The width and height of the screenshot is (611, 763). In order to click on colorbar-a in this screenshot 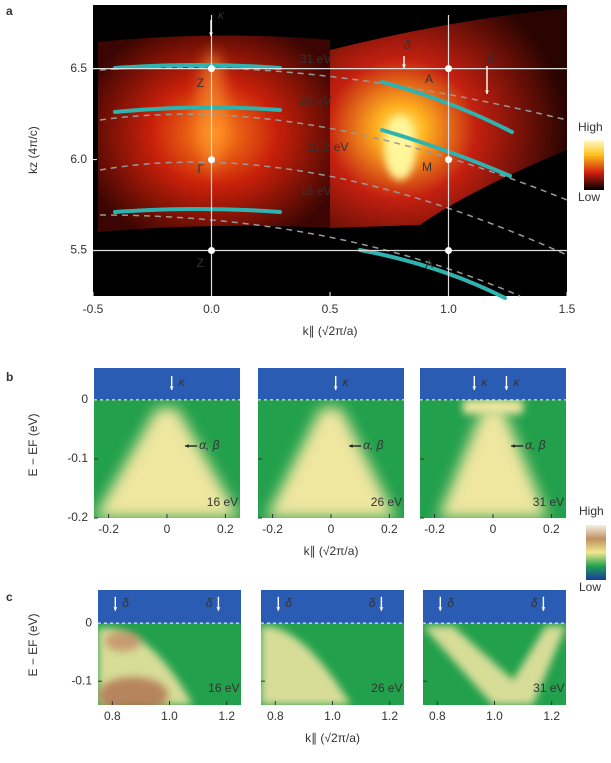, I will do `click(594, 165)`.